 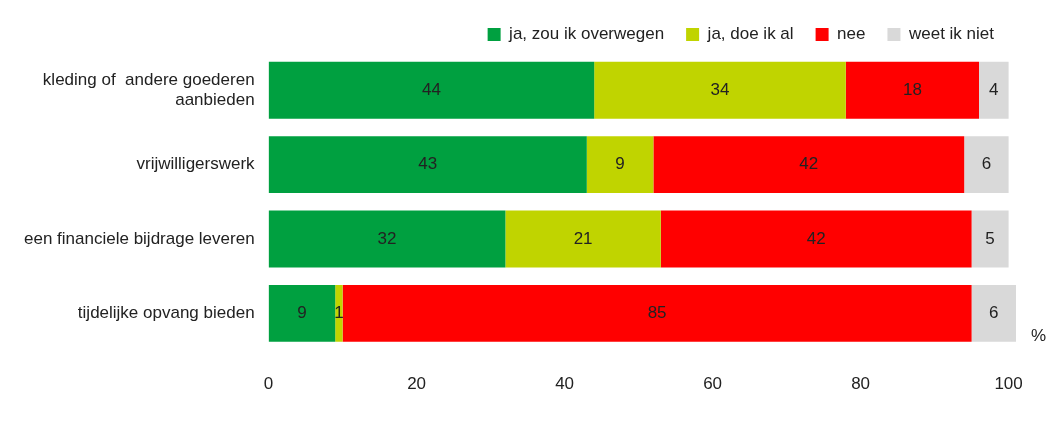 I want to click on data-label: 44, so click(x=431, y=89).